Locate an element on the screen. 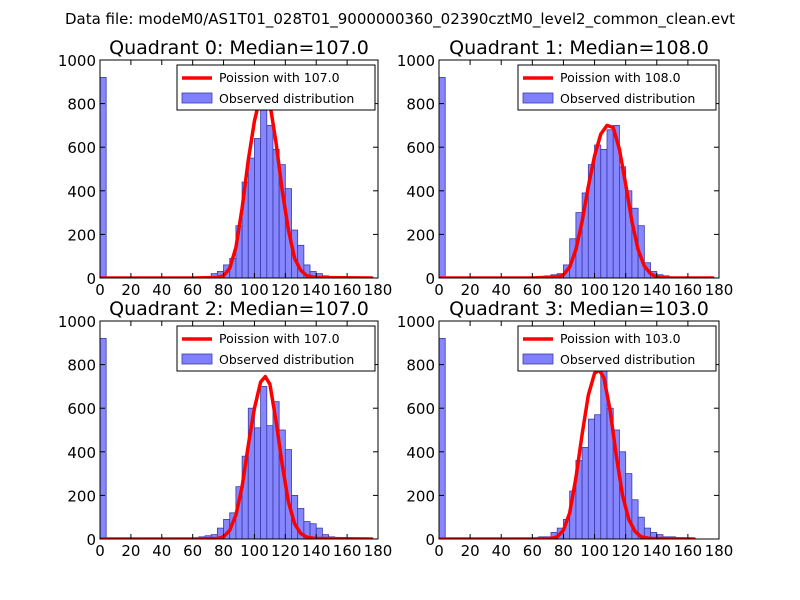 This screenshot has width=800, height=600. quadrant-1-xtick-label: 60 is located at coordinates (532, 290).